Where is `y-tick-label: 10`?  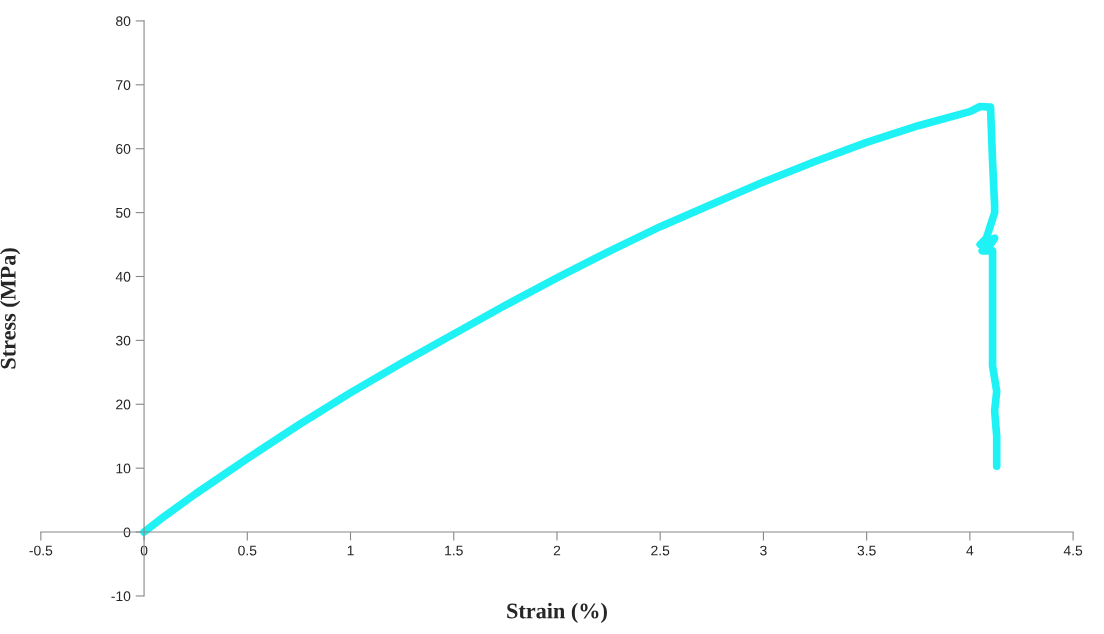
y-tick-label: 10 is located at coordinates (123, 468).